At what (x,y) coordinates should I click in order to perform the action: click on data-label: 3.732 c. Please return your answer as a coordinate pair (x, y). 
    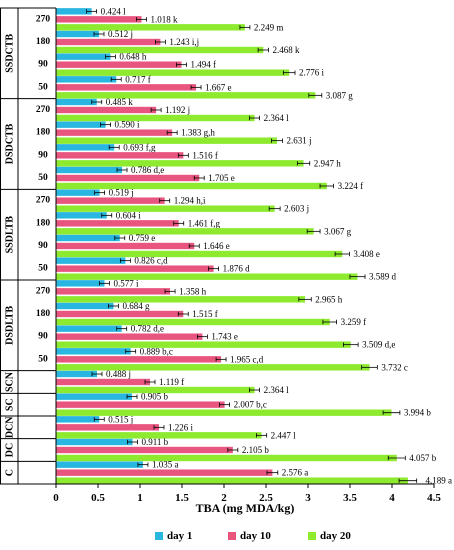
    Looking at the image, I should click on (394, 367).